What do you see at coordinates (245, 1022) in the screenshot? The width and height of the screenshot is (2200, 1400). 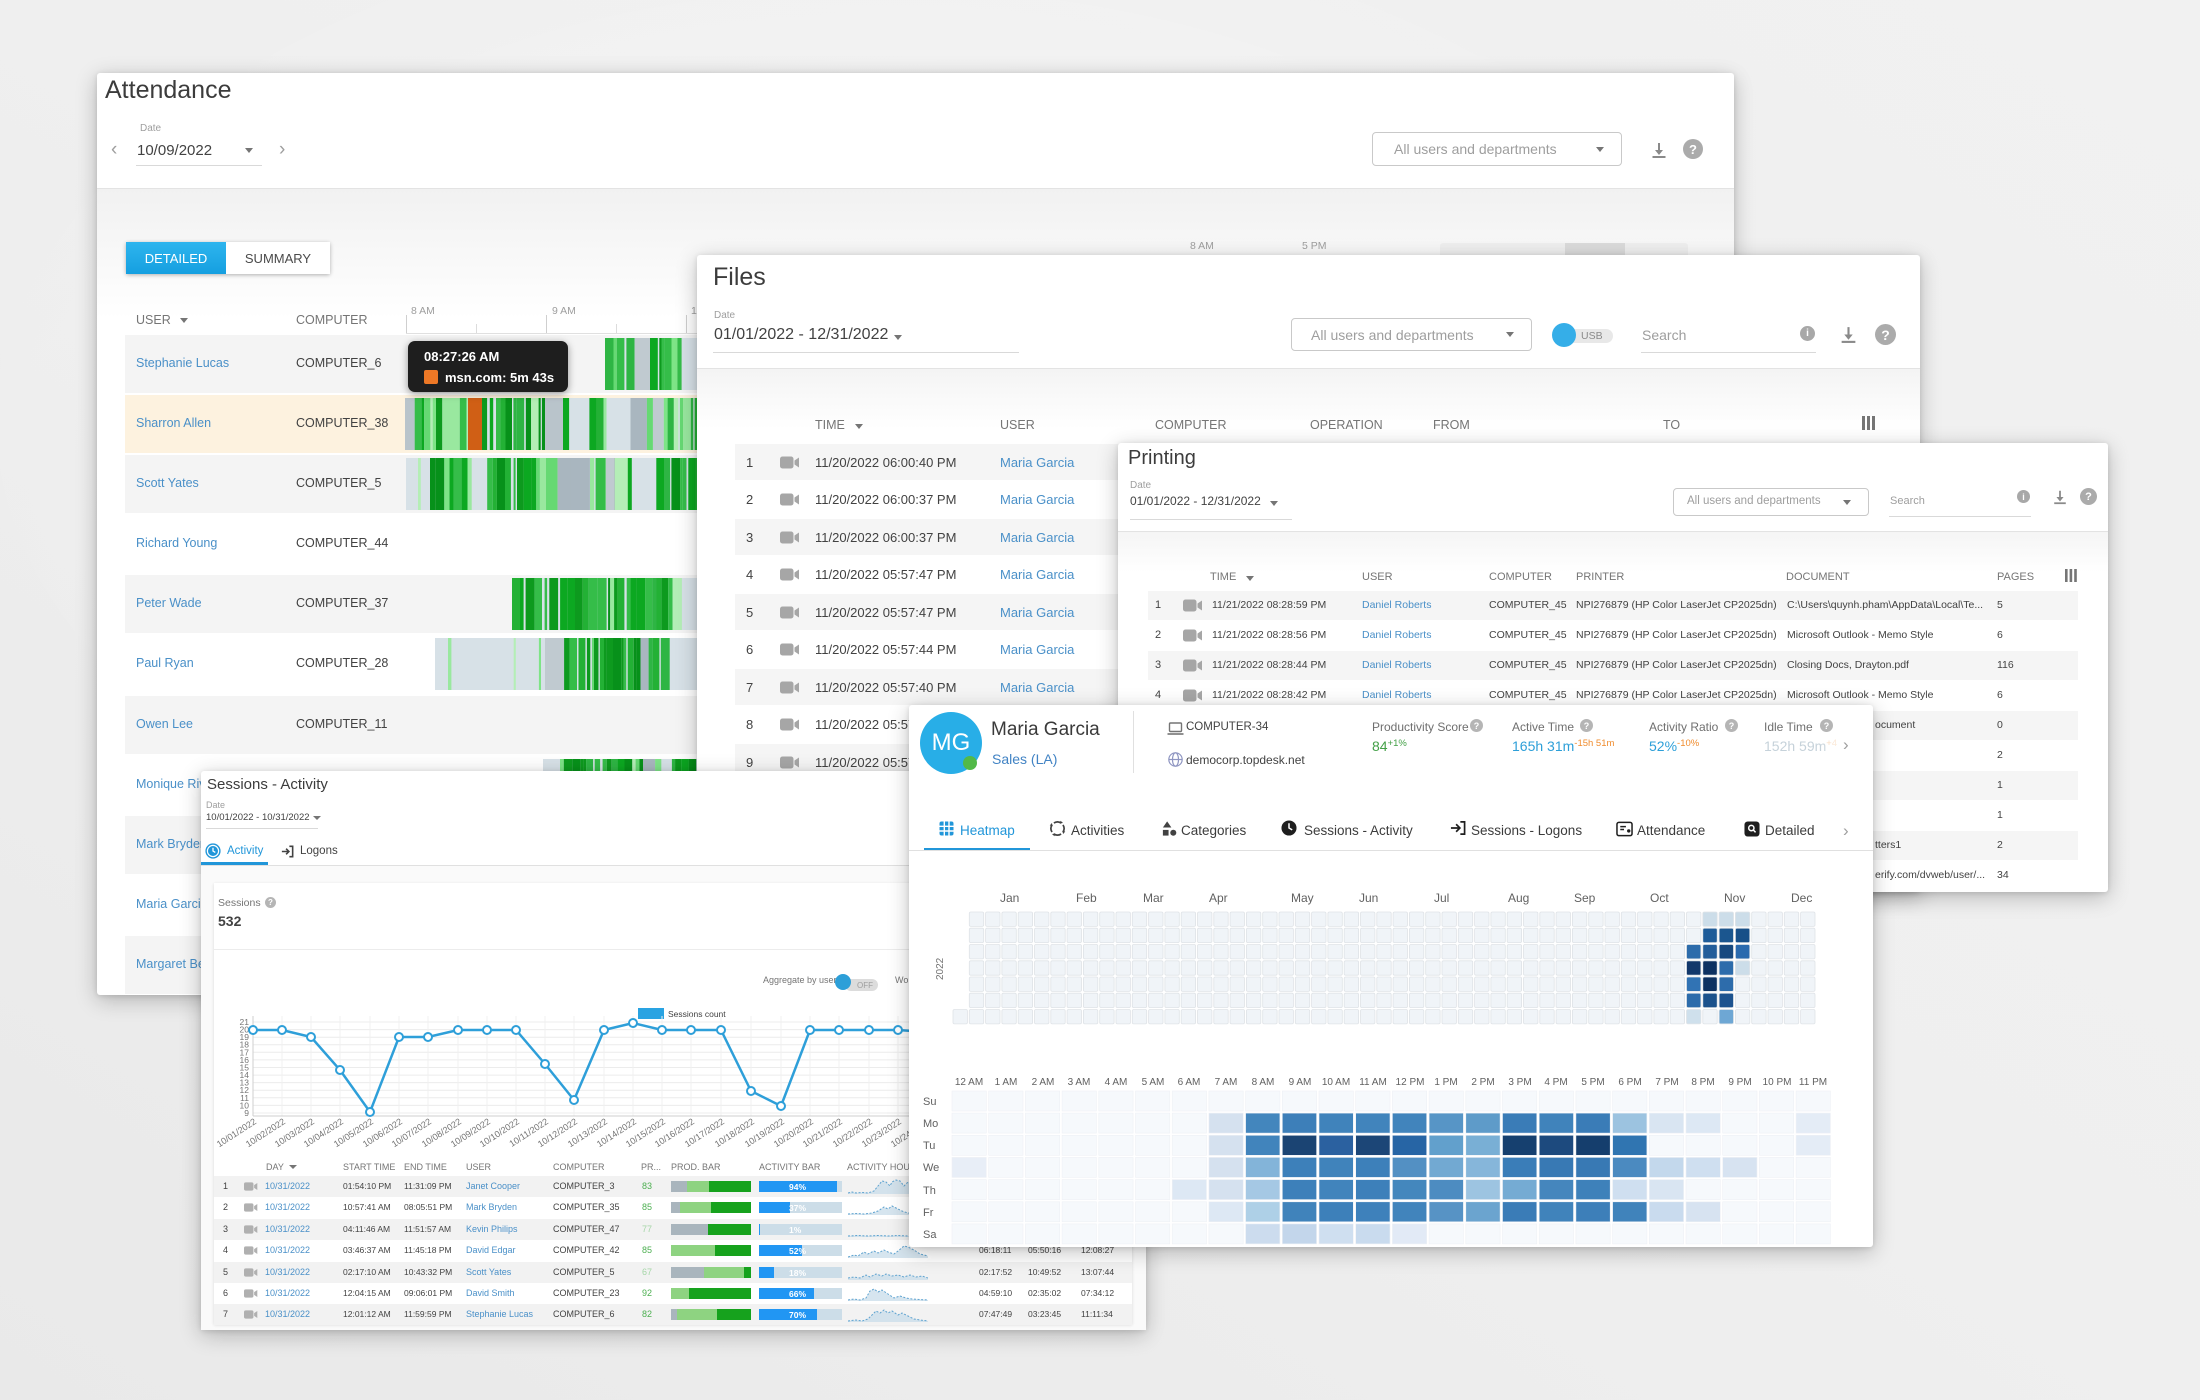 I see `svg-text: 21` at bounding box center [245, 1022].